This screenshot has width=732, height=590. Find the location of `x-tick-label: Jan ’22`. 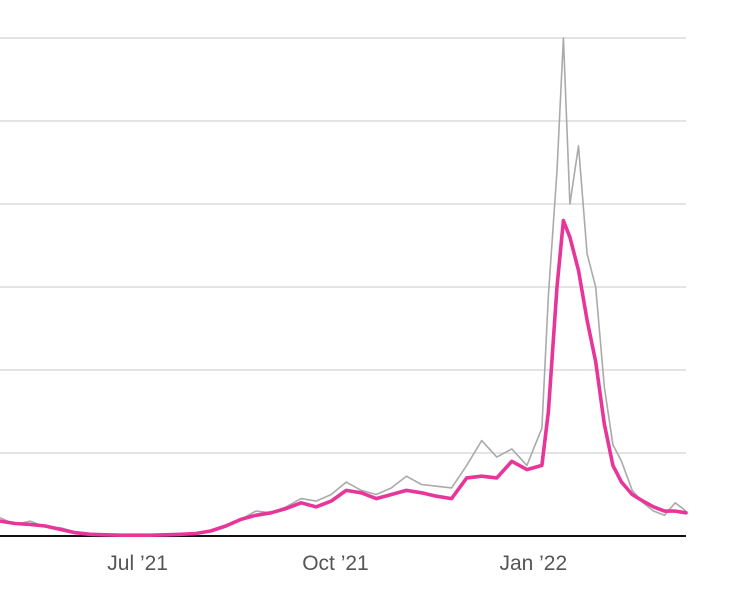

x-tick-label: Jan ’22 is located at coordinates (533, 563).